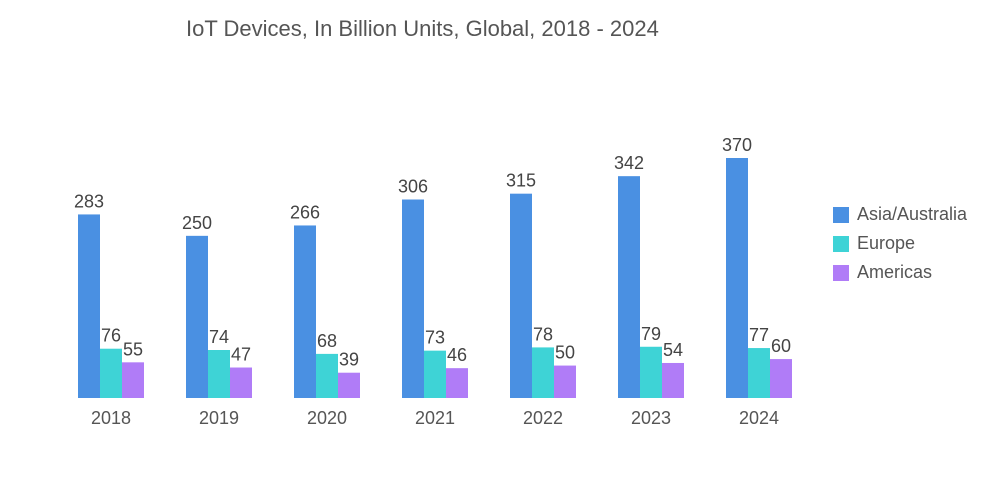 The width and height of the screenshot is (1000, 504). Describe the element at coordinates (219, 337) in the screenshot. I see `data-label-europe-2019: 74` at that location.